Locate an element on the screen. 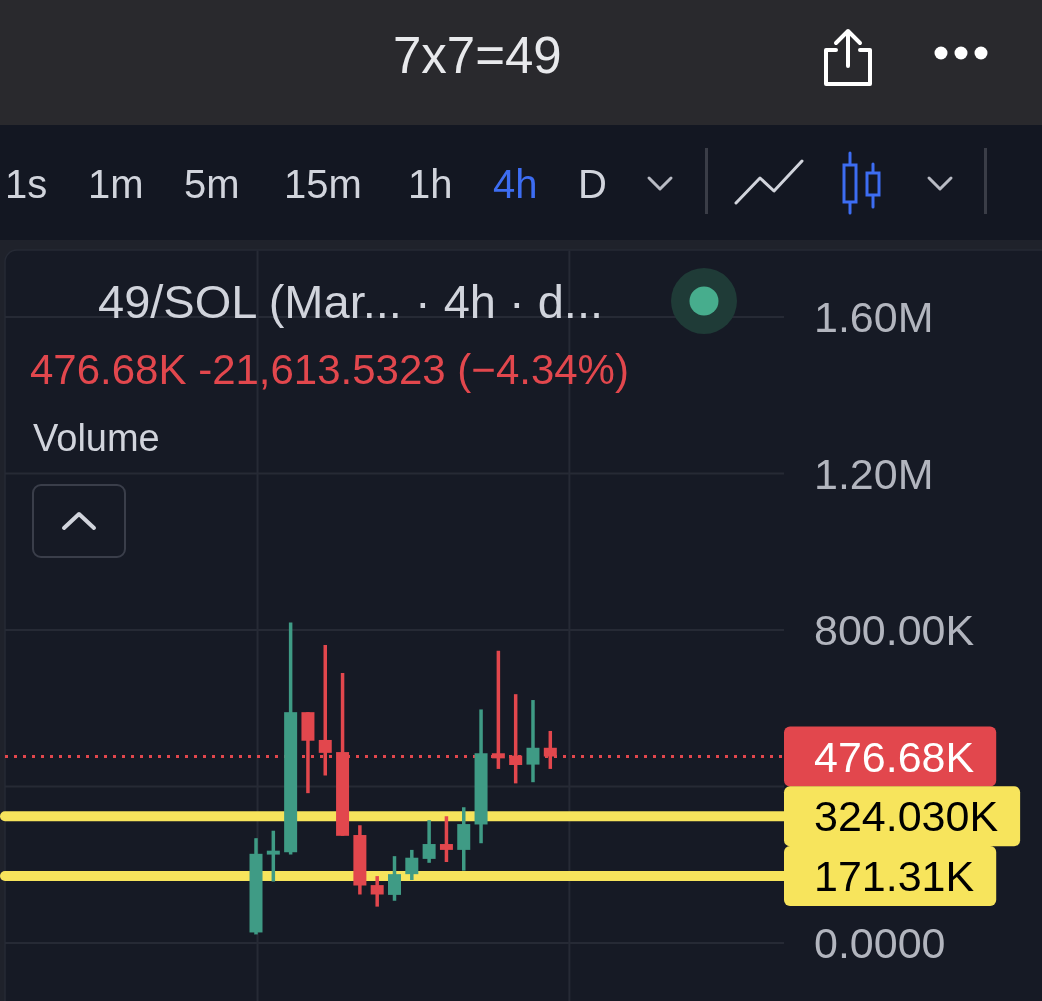 The image size is (1042, 1001). text: 1m is located at coordinates (116, 184).